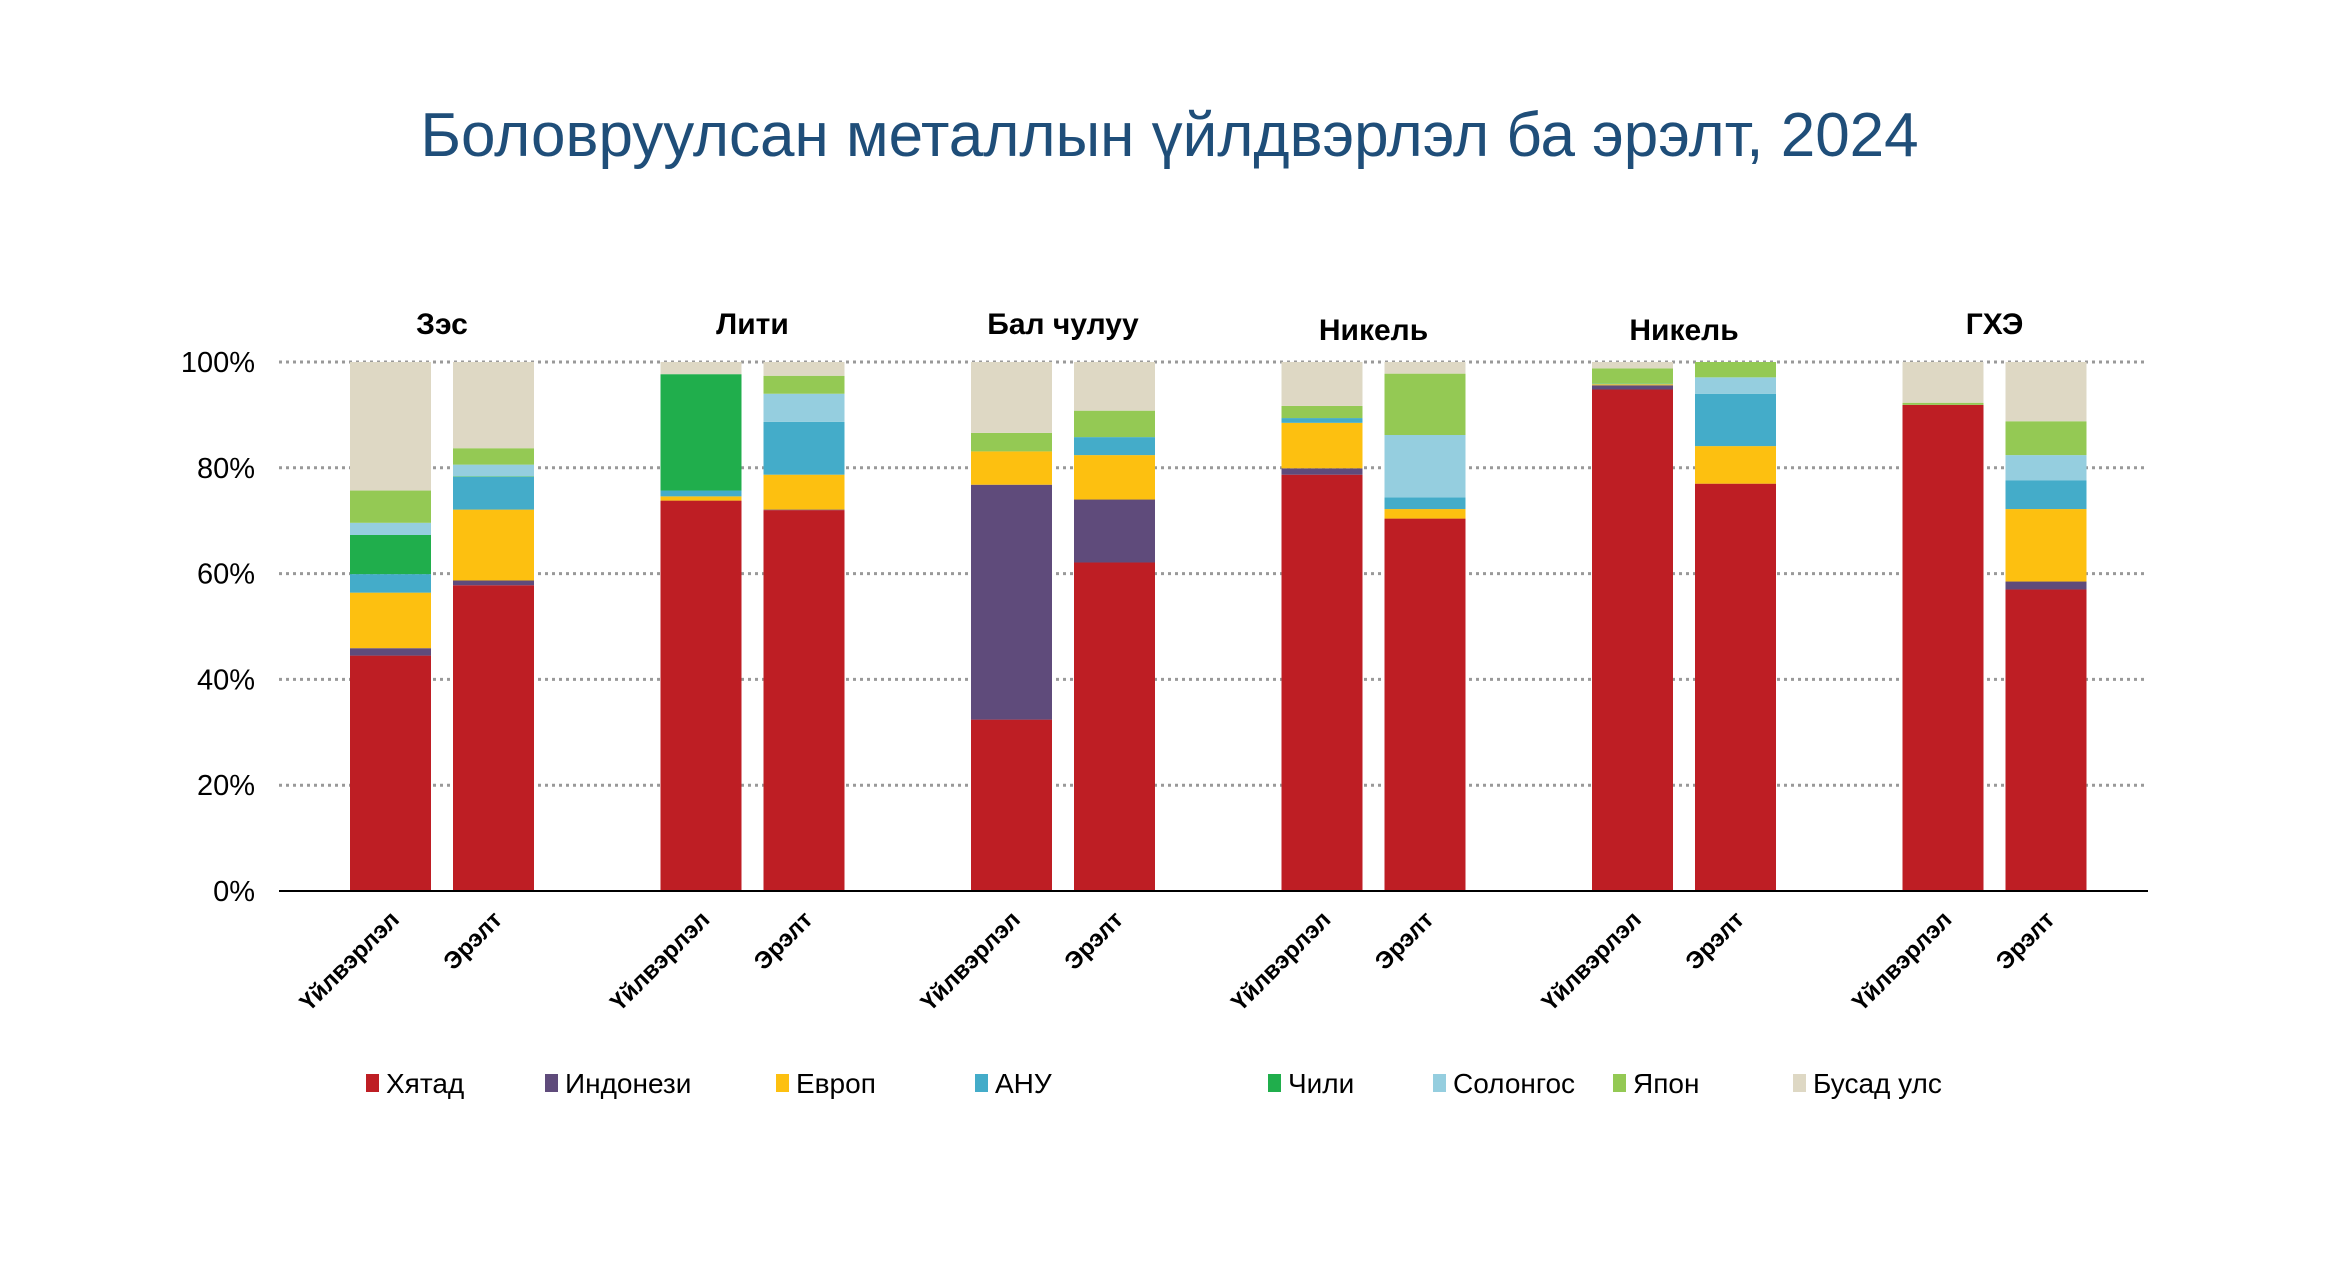 The image size is (2339, 1267). What do you see at coordinates (226, 786) in the screenshot?
I see `y-tick-label: 20%` at bounding box center [226, 786].